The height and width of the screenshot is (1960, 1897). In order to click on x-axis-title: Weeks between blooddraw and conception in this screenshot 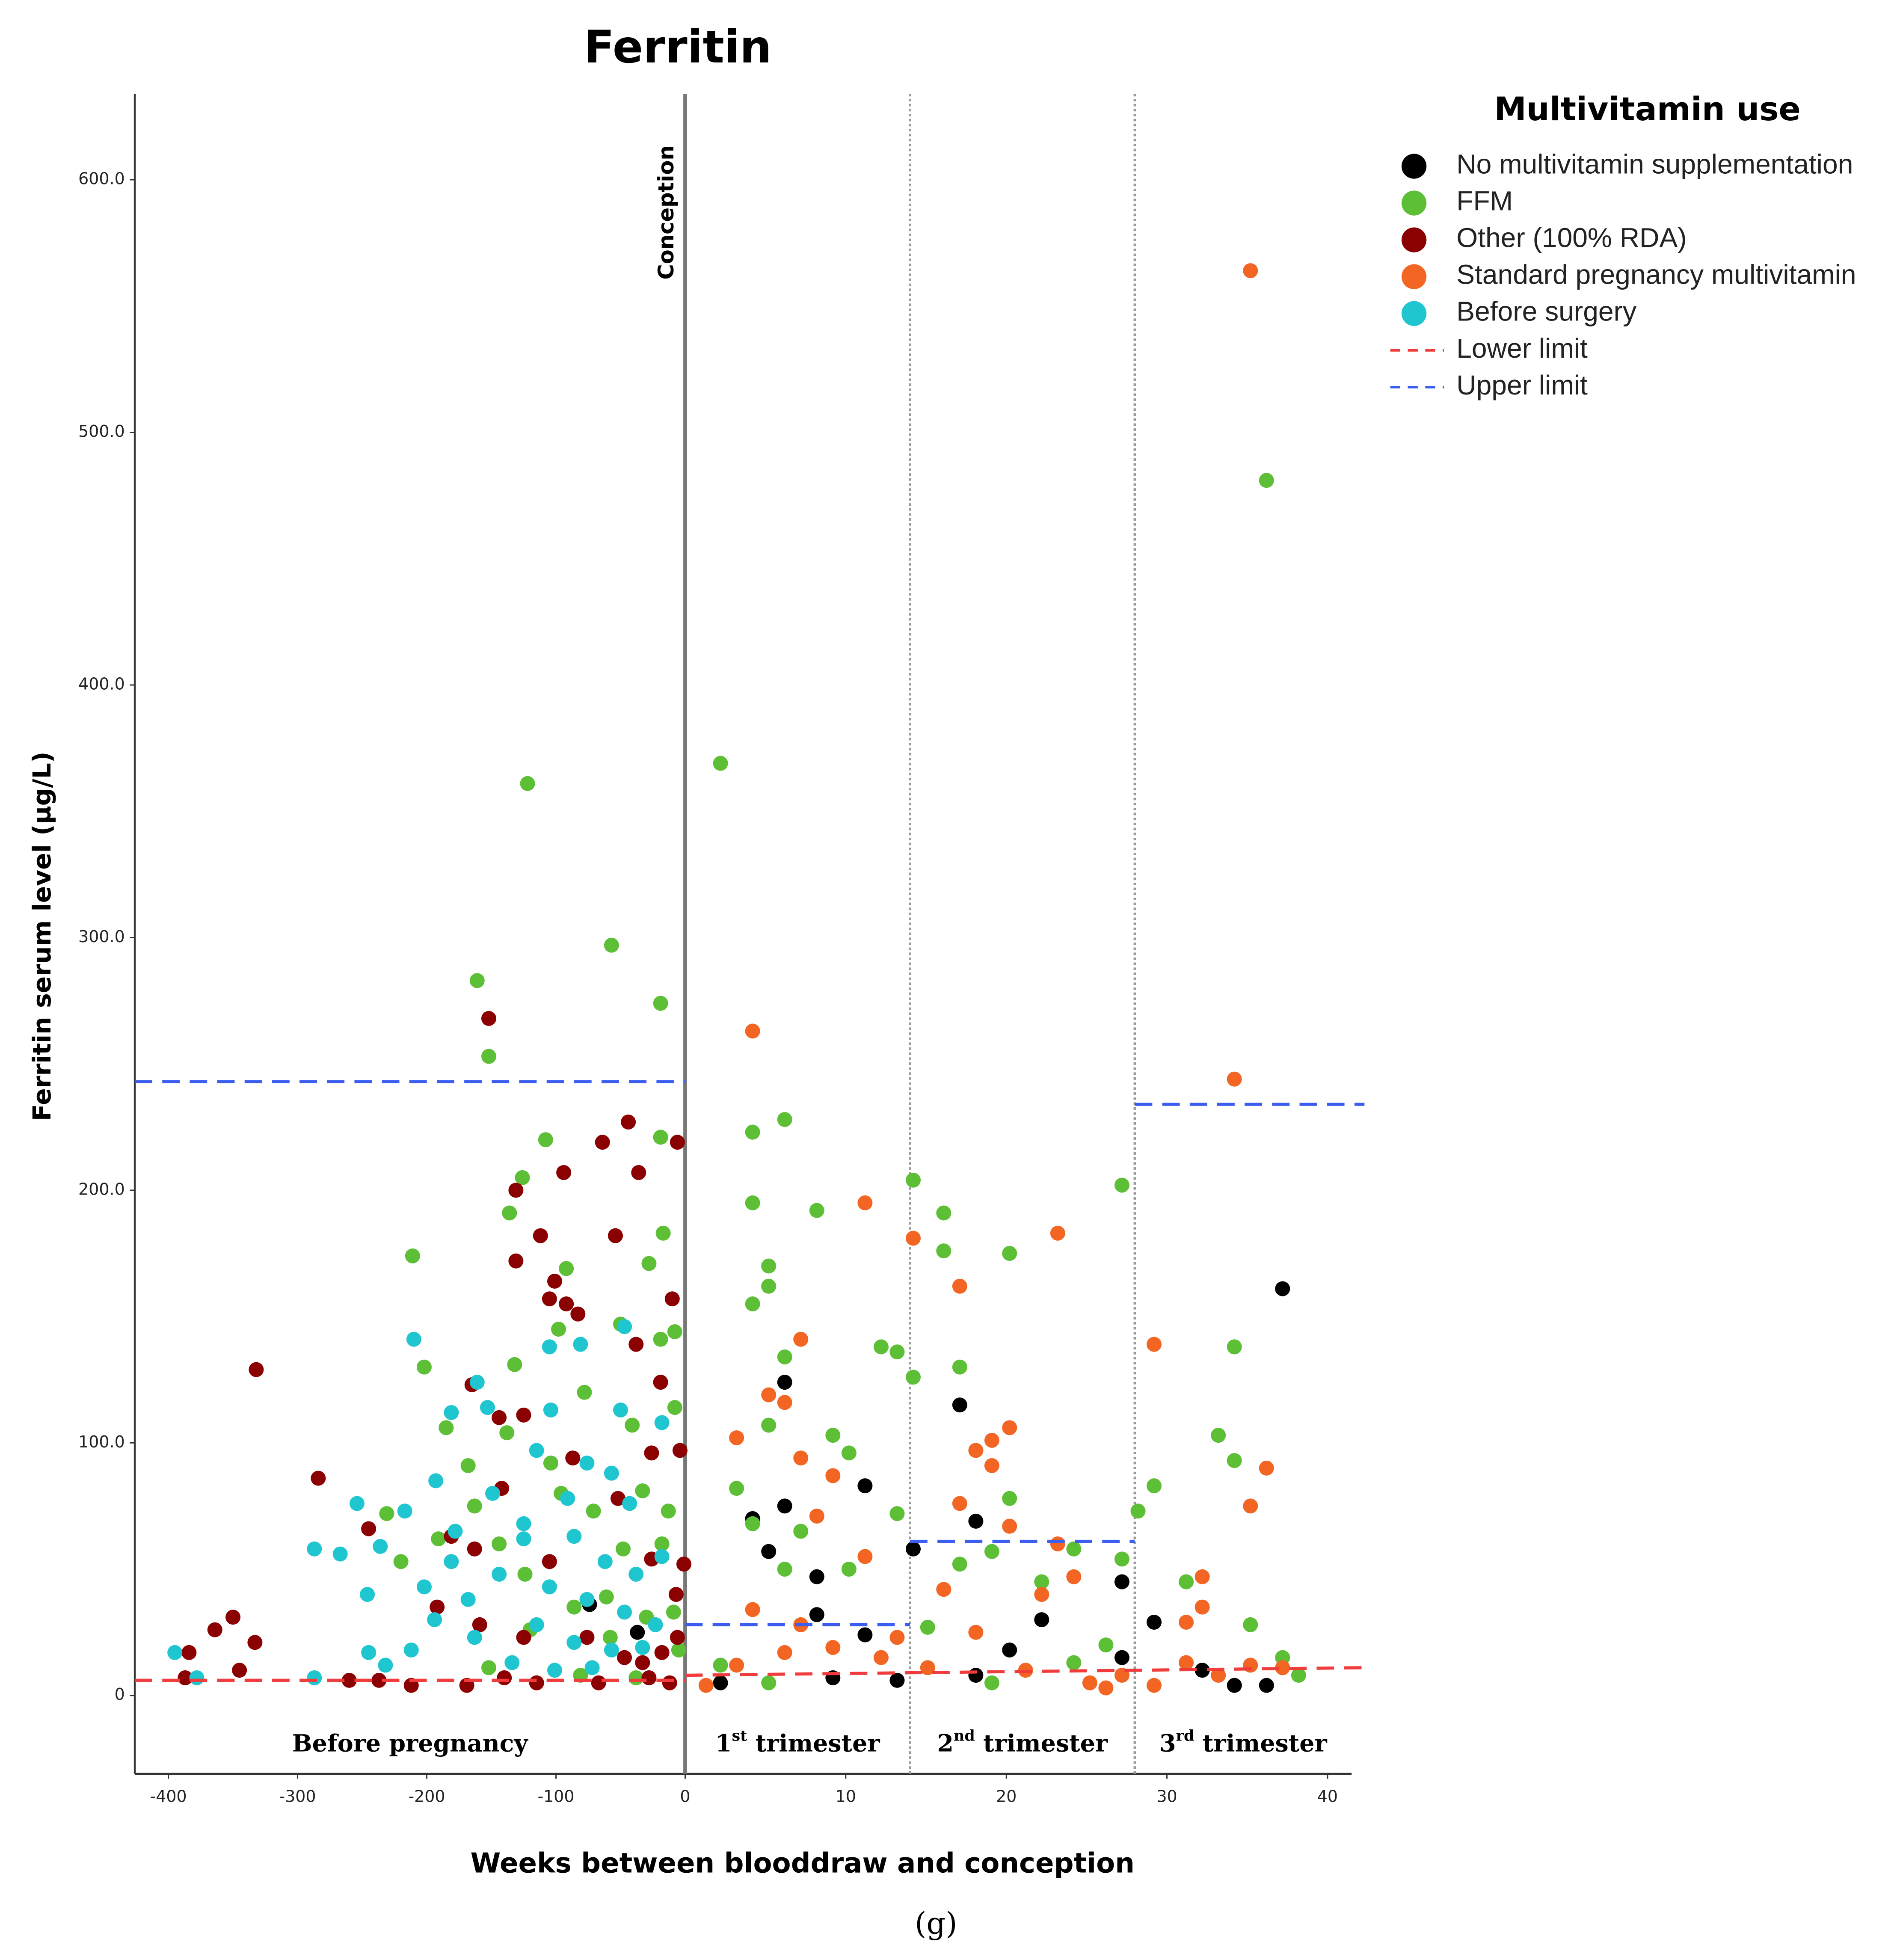, I will do `click(802, 1863)`.